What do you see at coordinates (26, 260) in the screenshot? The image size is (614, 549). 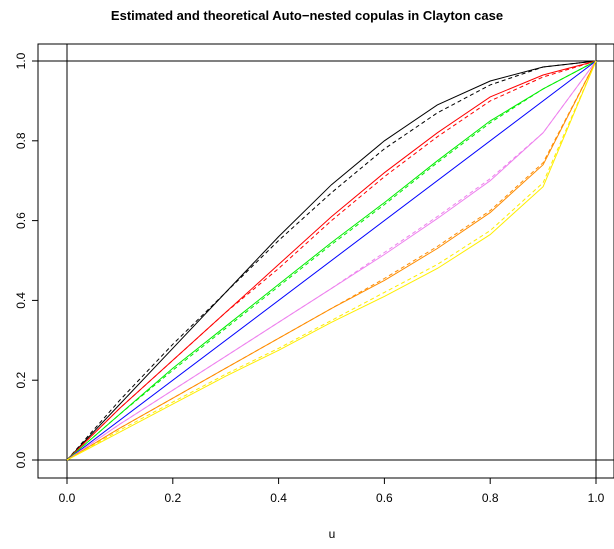 I see `y-axis: 0.0 0.2 0.4 0.6 0.8 1.0` at bounding box center [26, 260].